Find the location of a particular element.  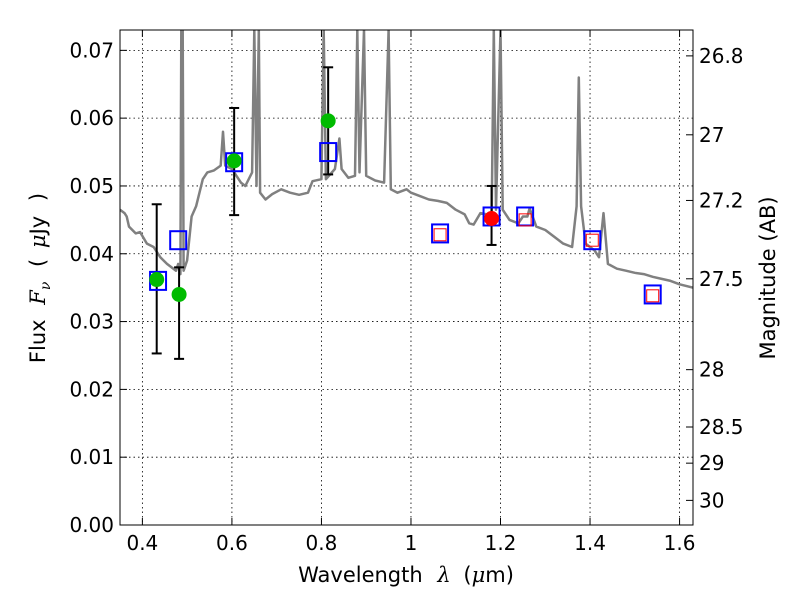

y-label-unit: Jy is located at coordinates (38, 226).